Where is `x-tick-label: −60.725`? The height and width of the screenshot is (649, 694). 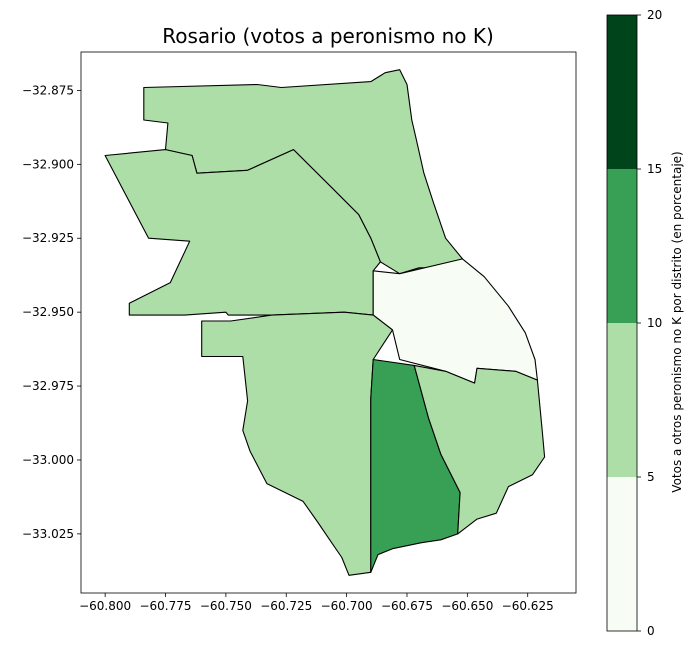 x-tick-label: −60.725 is located at coordinates (286, 606).